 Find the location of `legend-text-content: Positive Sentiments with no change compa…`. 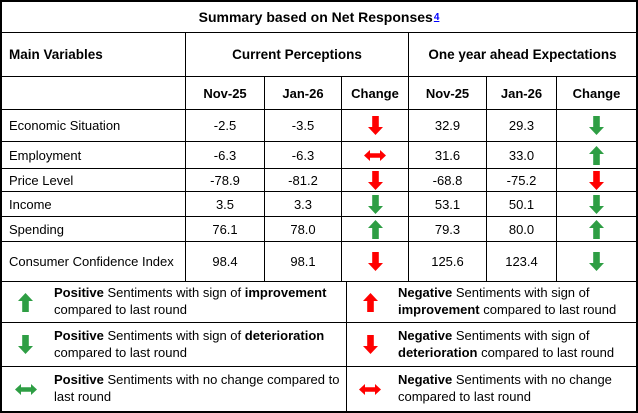

legend-text-content: Positive Sentiments with no change compa… is located at coordinates (198, 389).